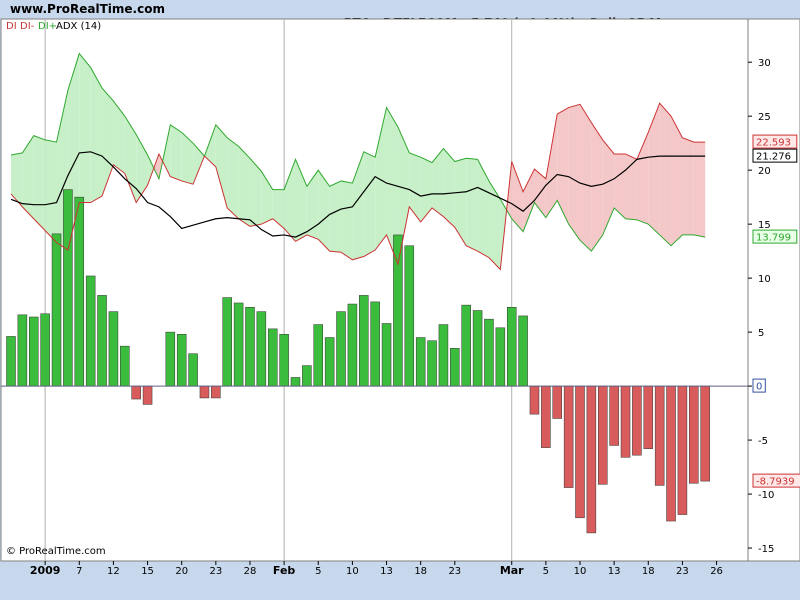 This screenshot has height=600, width=800. Describe the element at coordinates (716, 571) in the screenshot. I see `x-tick-label: 26` at that location.